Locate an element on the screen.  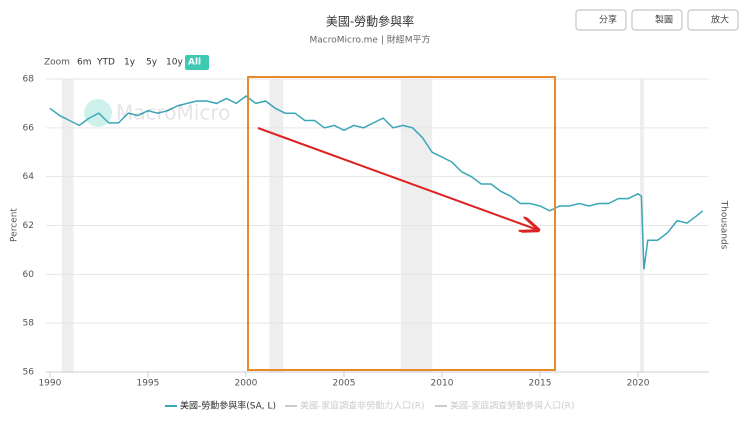
zoom-label: Zoom is located at coordinates (57, 63).